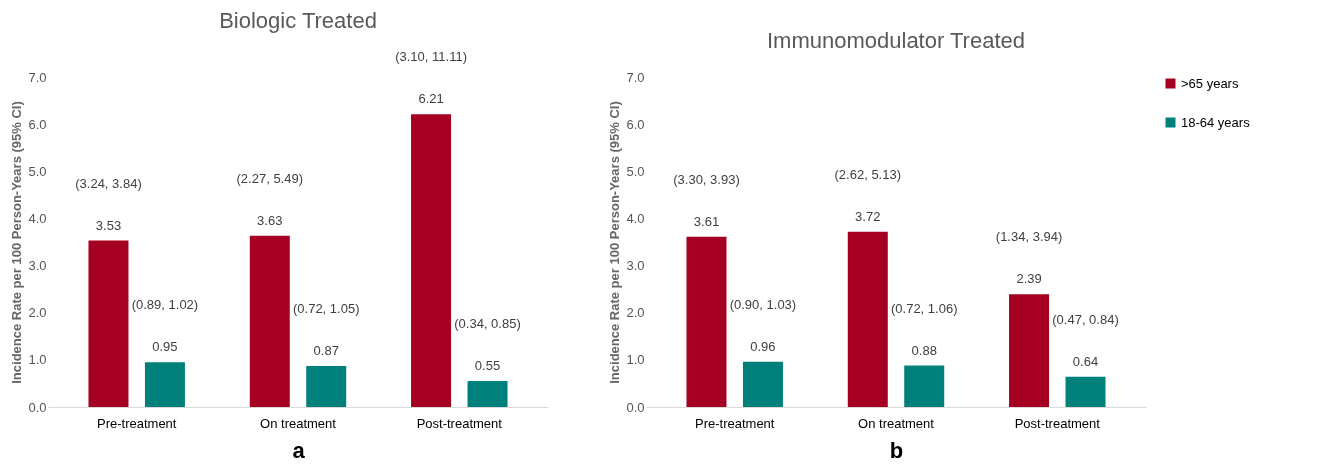  I want to click on text: (0.72, 1.05) 0.87, so click(326, 329).